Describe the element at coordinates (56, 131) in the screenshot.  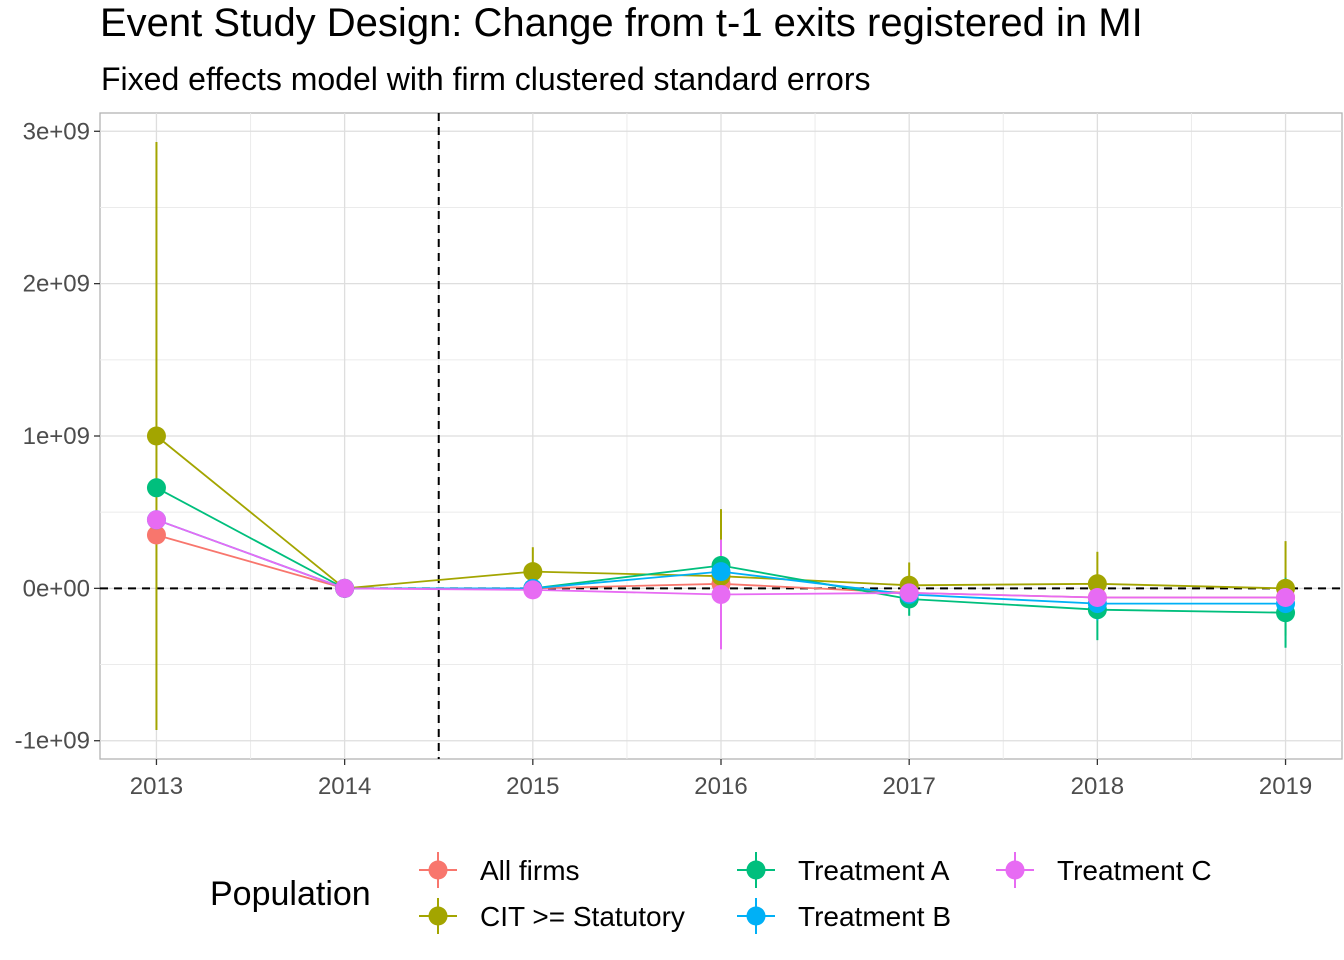
I see `y-tick-label: 3e+09` at that location.